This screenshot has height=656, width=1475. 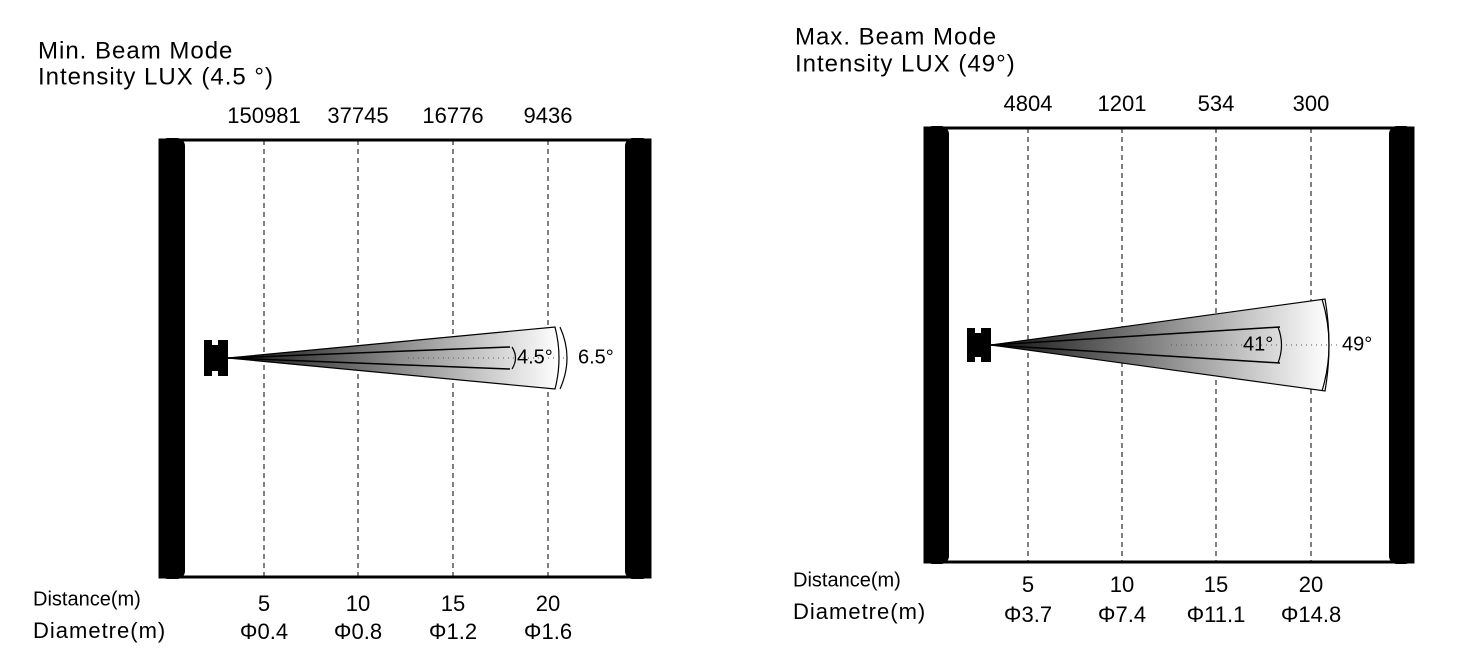 What do you see at coordinates (548, 631) in the screenshot?
I see `diameter-value: Φ1.6` at bounding box center [548, 631].